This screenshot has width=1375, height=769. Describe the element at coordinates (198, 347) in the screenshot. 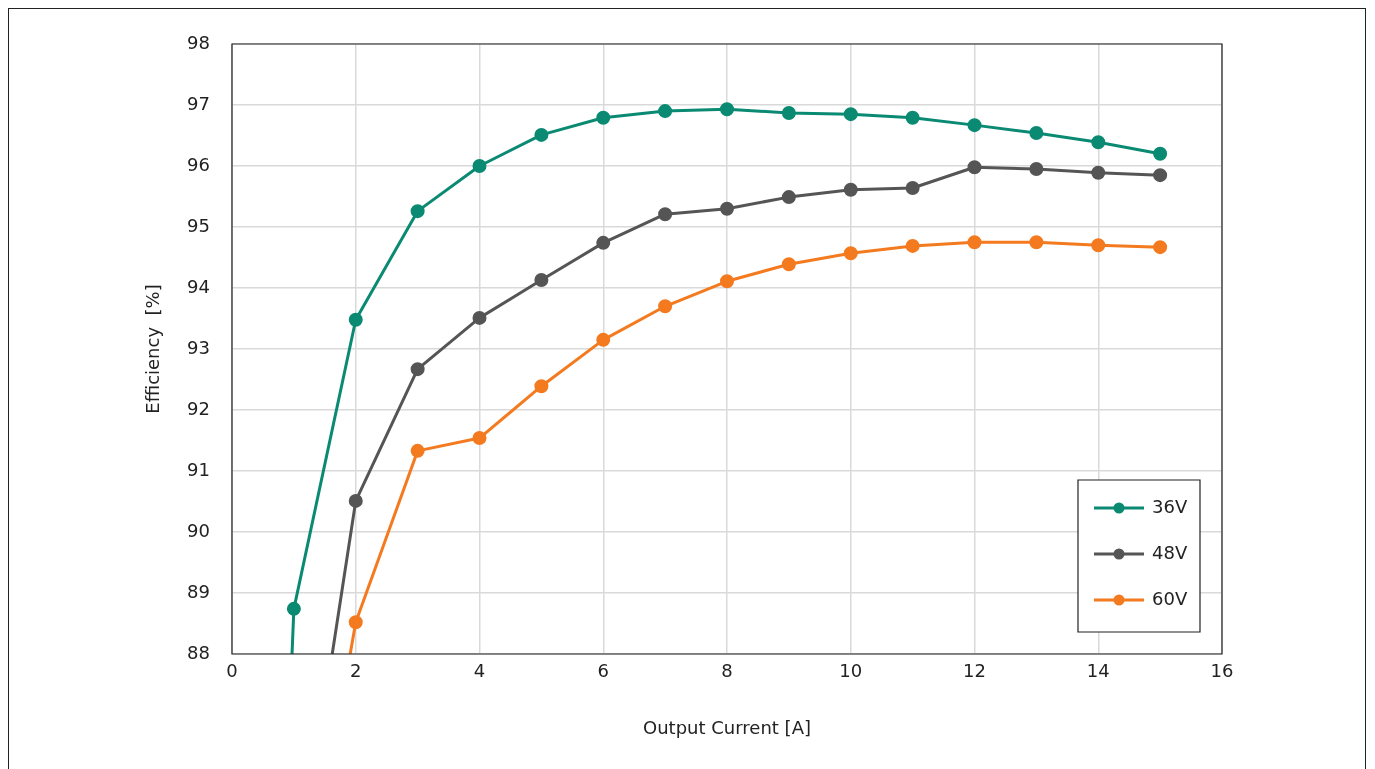

I see `y-tick-label: 93` at that location.